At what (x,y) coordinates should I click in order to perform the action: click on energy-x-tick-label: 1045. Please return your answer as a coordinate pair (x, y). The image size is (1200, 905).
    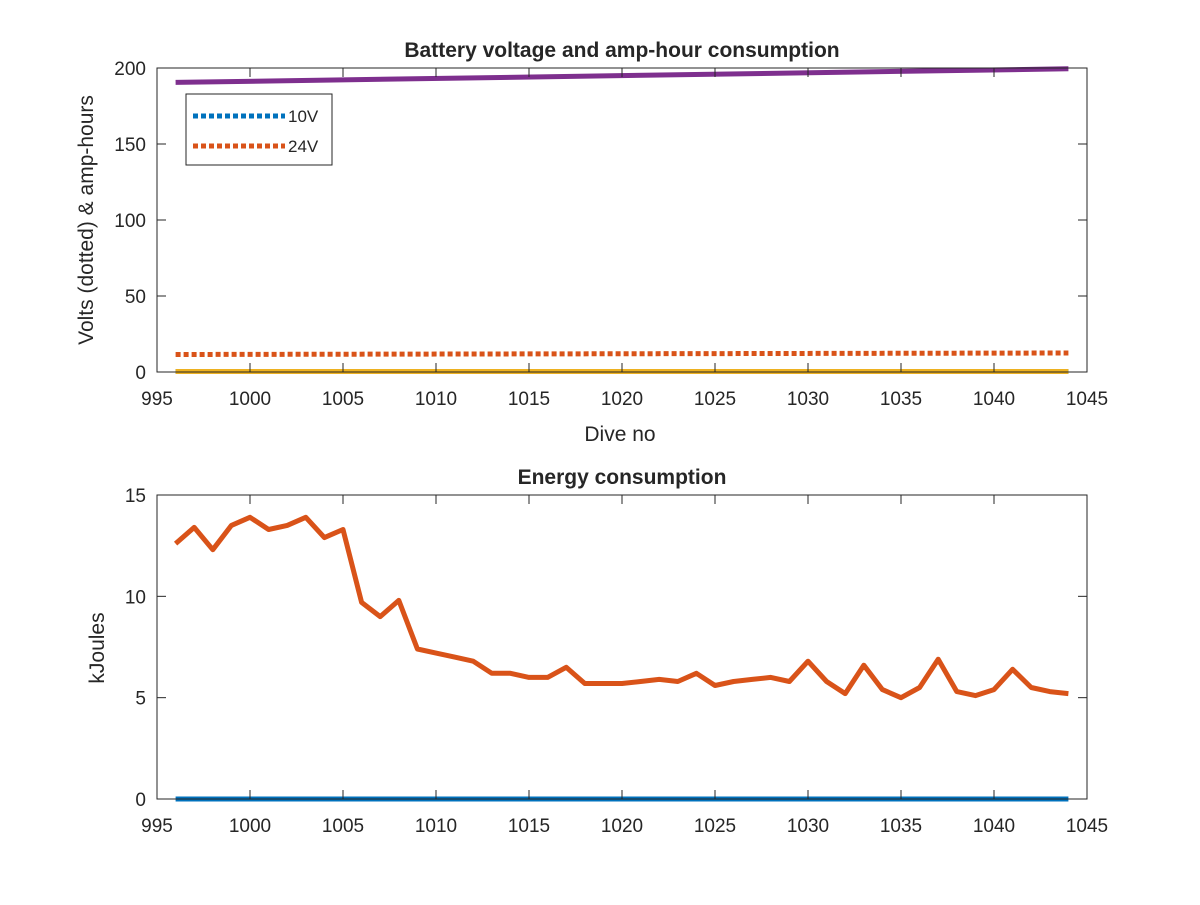
    Looking at the image, I should click on (1087, 826).